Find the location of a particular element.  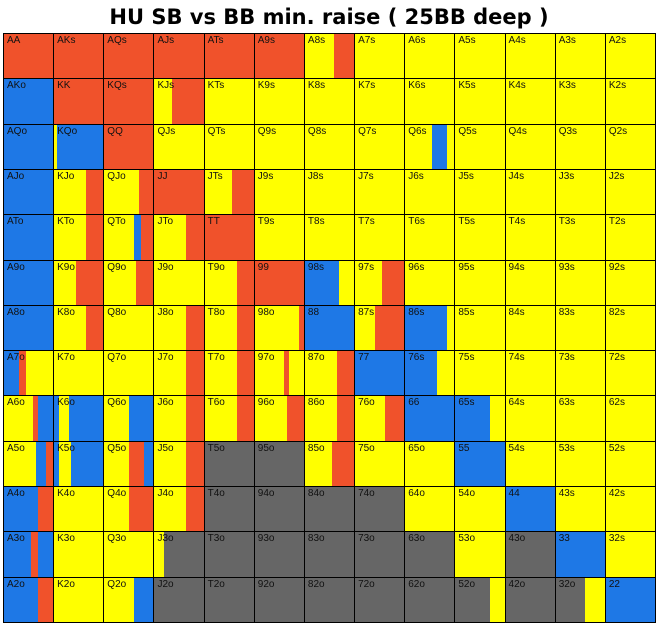

hand-cell: 93o is located at coordinates (279, 554).